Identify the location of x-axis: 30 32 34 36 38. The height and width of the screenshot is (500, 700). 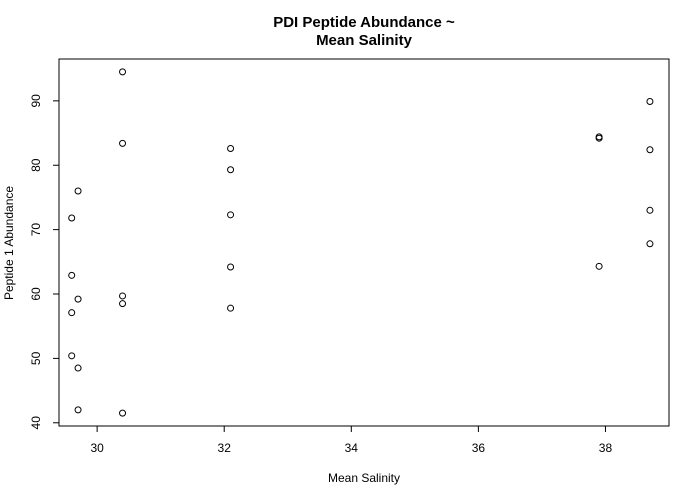
(351, 440).